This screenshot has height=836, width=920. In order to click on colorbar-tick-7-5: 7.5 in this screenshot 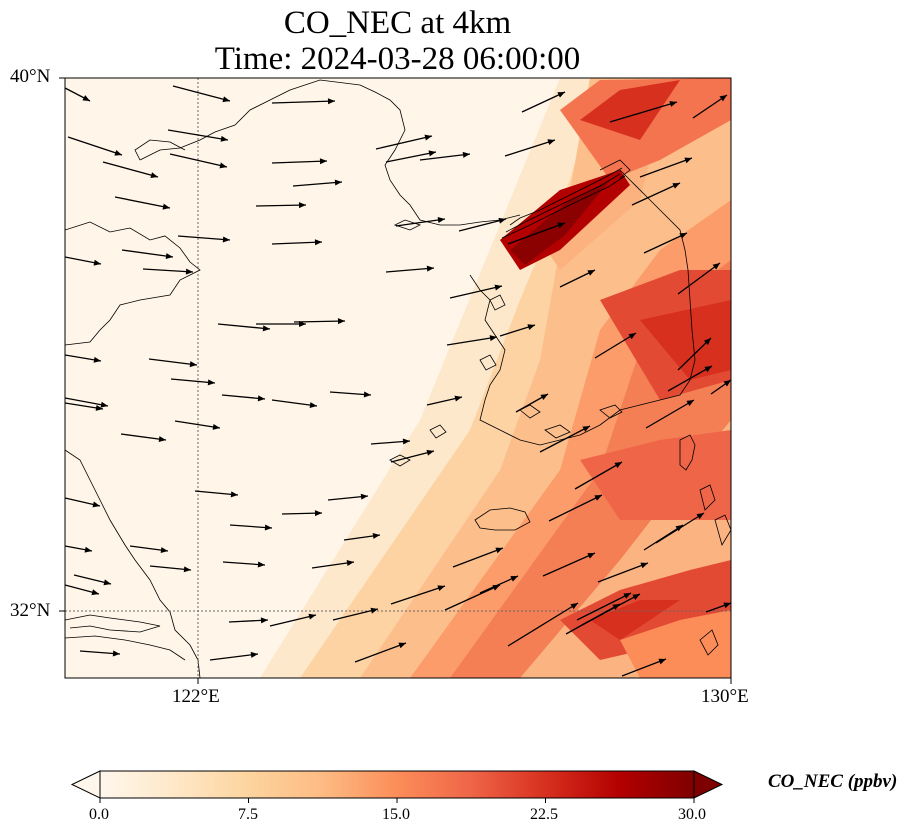, I will do `click(248, 814)`.